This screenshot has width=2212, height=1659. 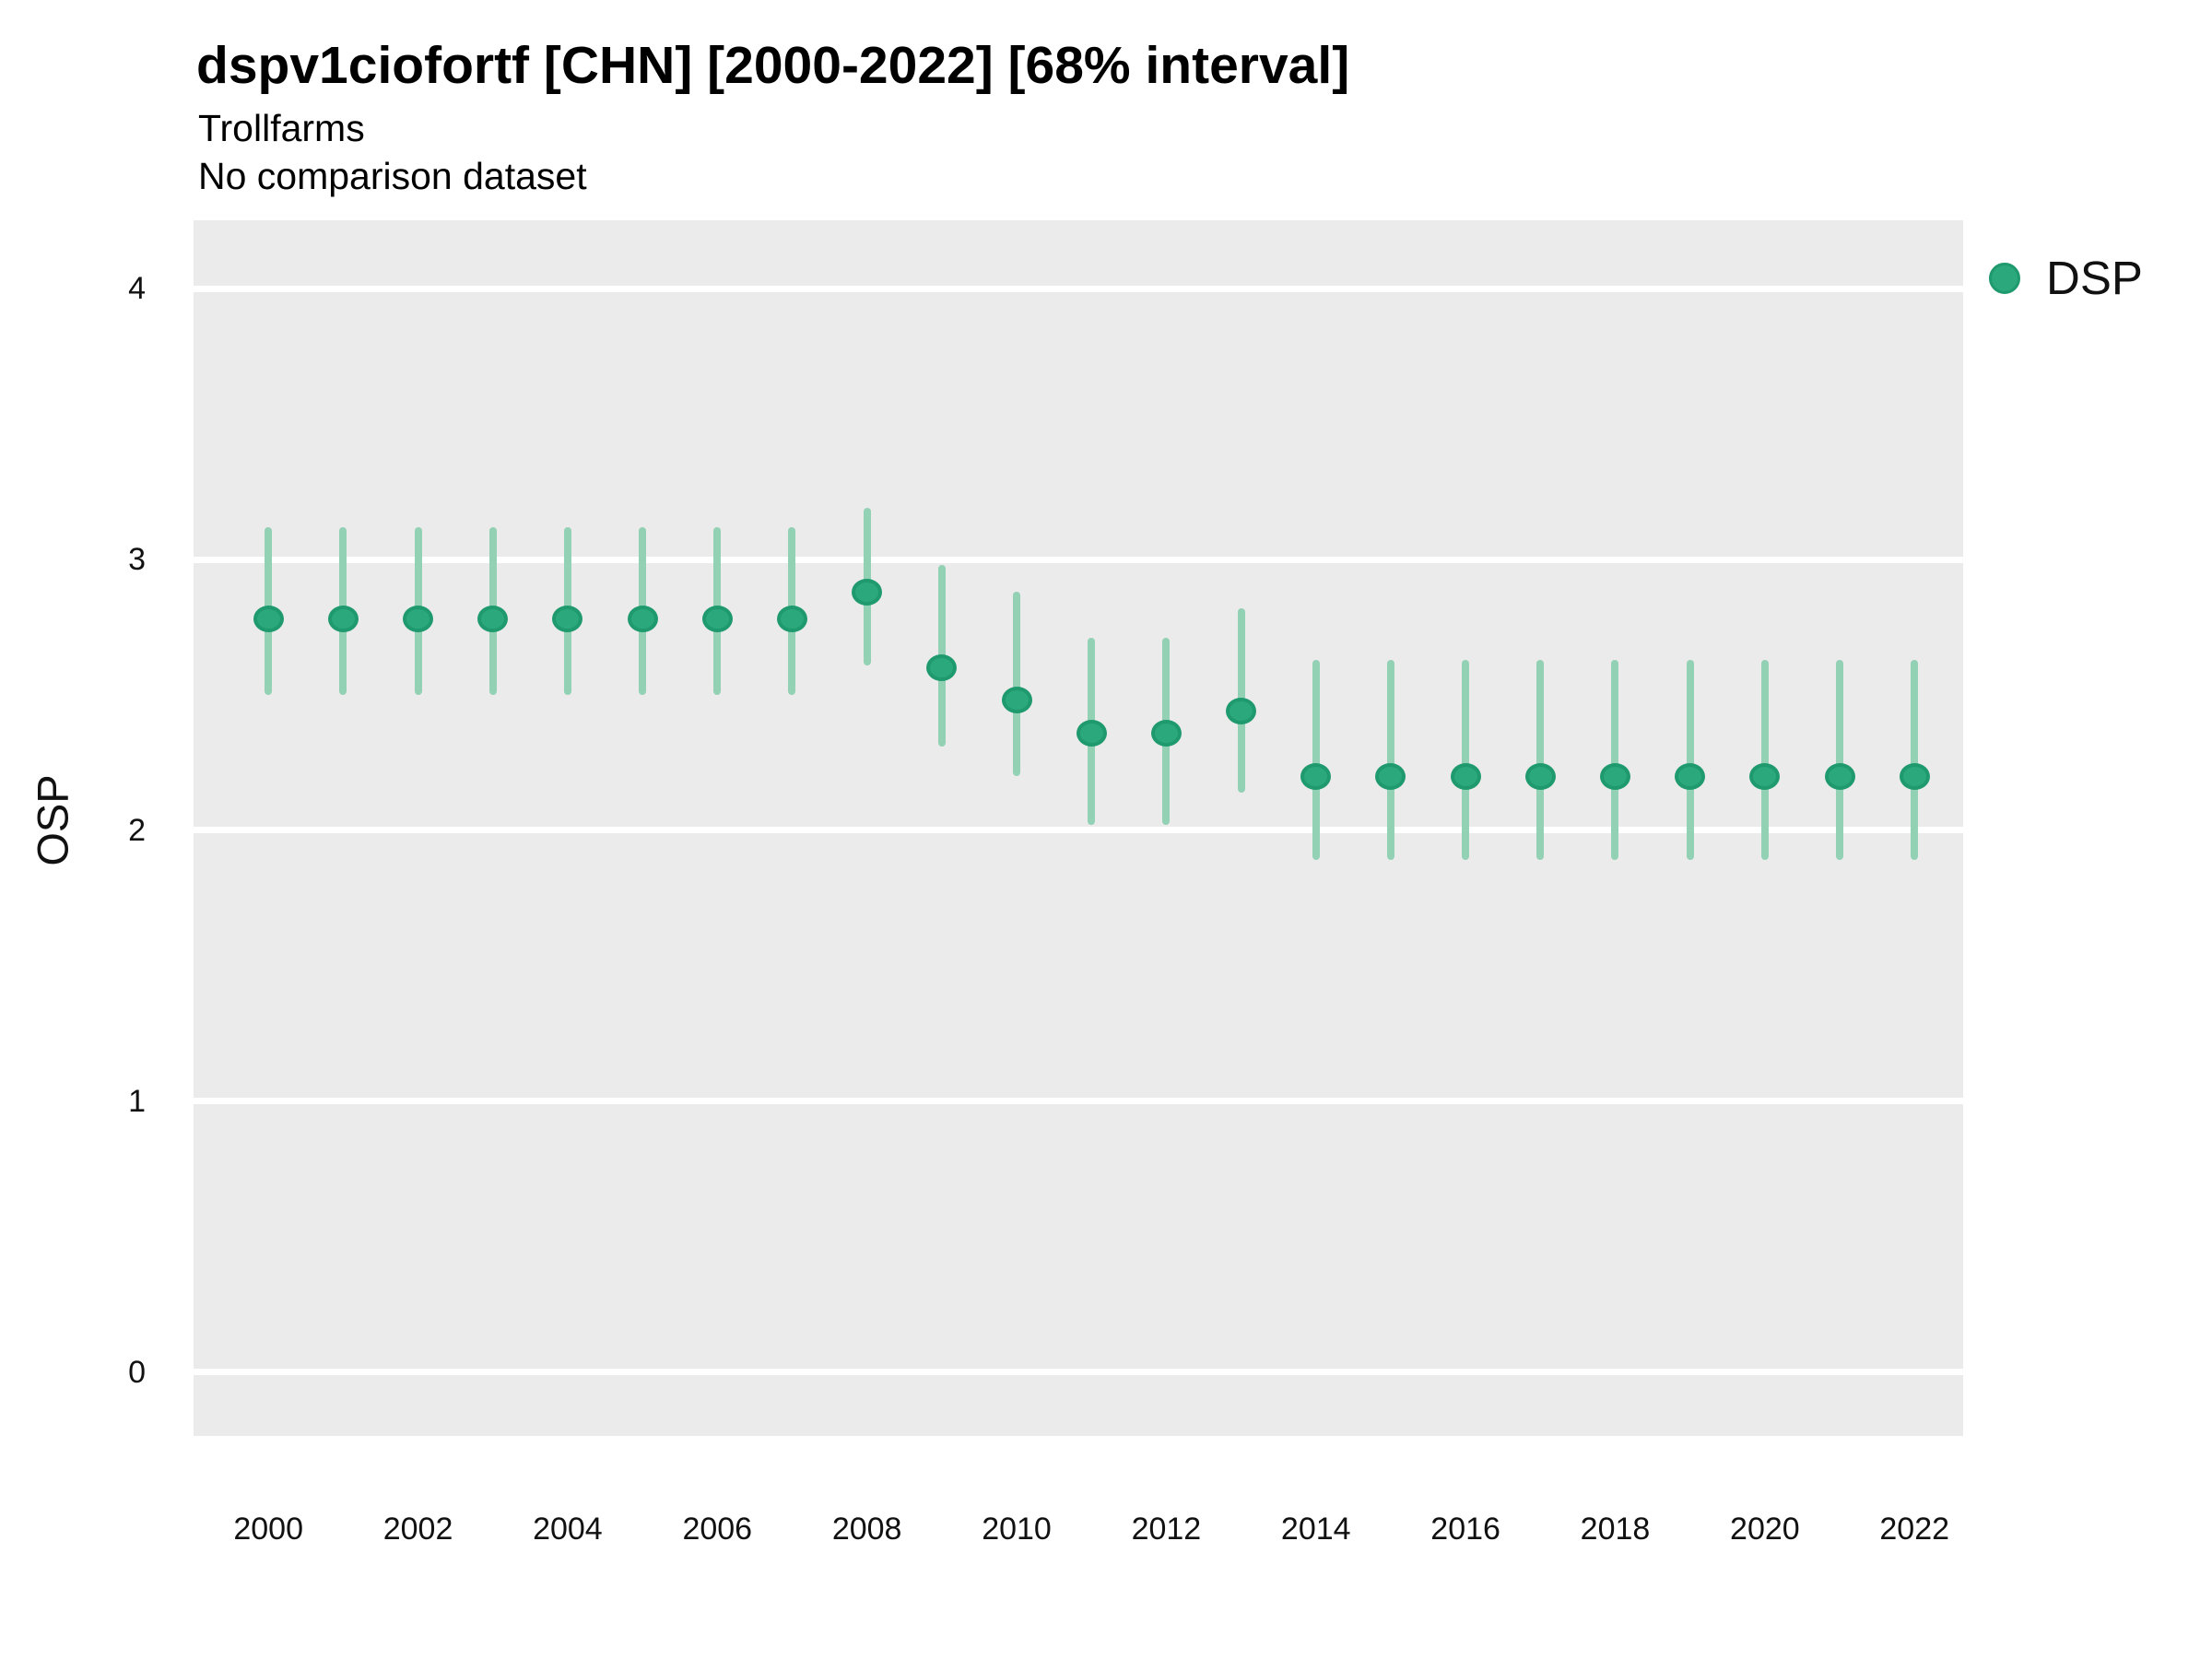 What do you see at coordinates (1315, 1529) in the screenshot?
I see `x-axis-tick-label: 2014` at bounding box center [1315, 1529].